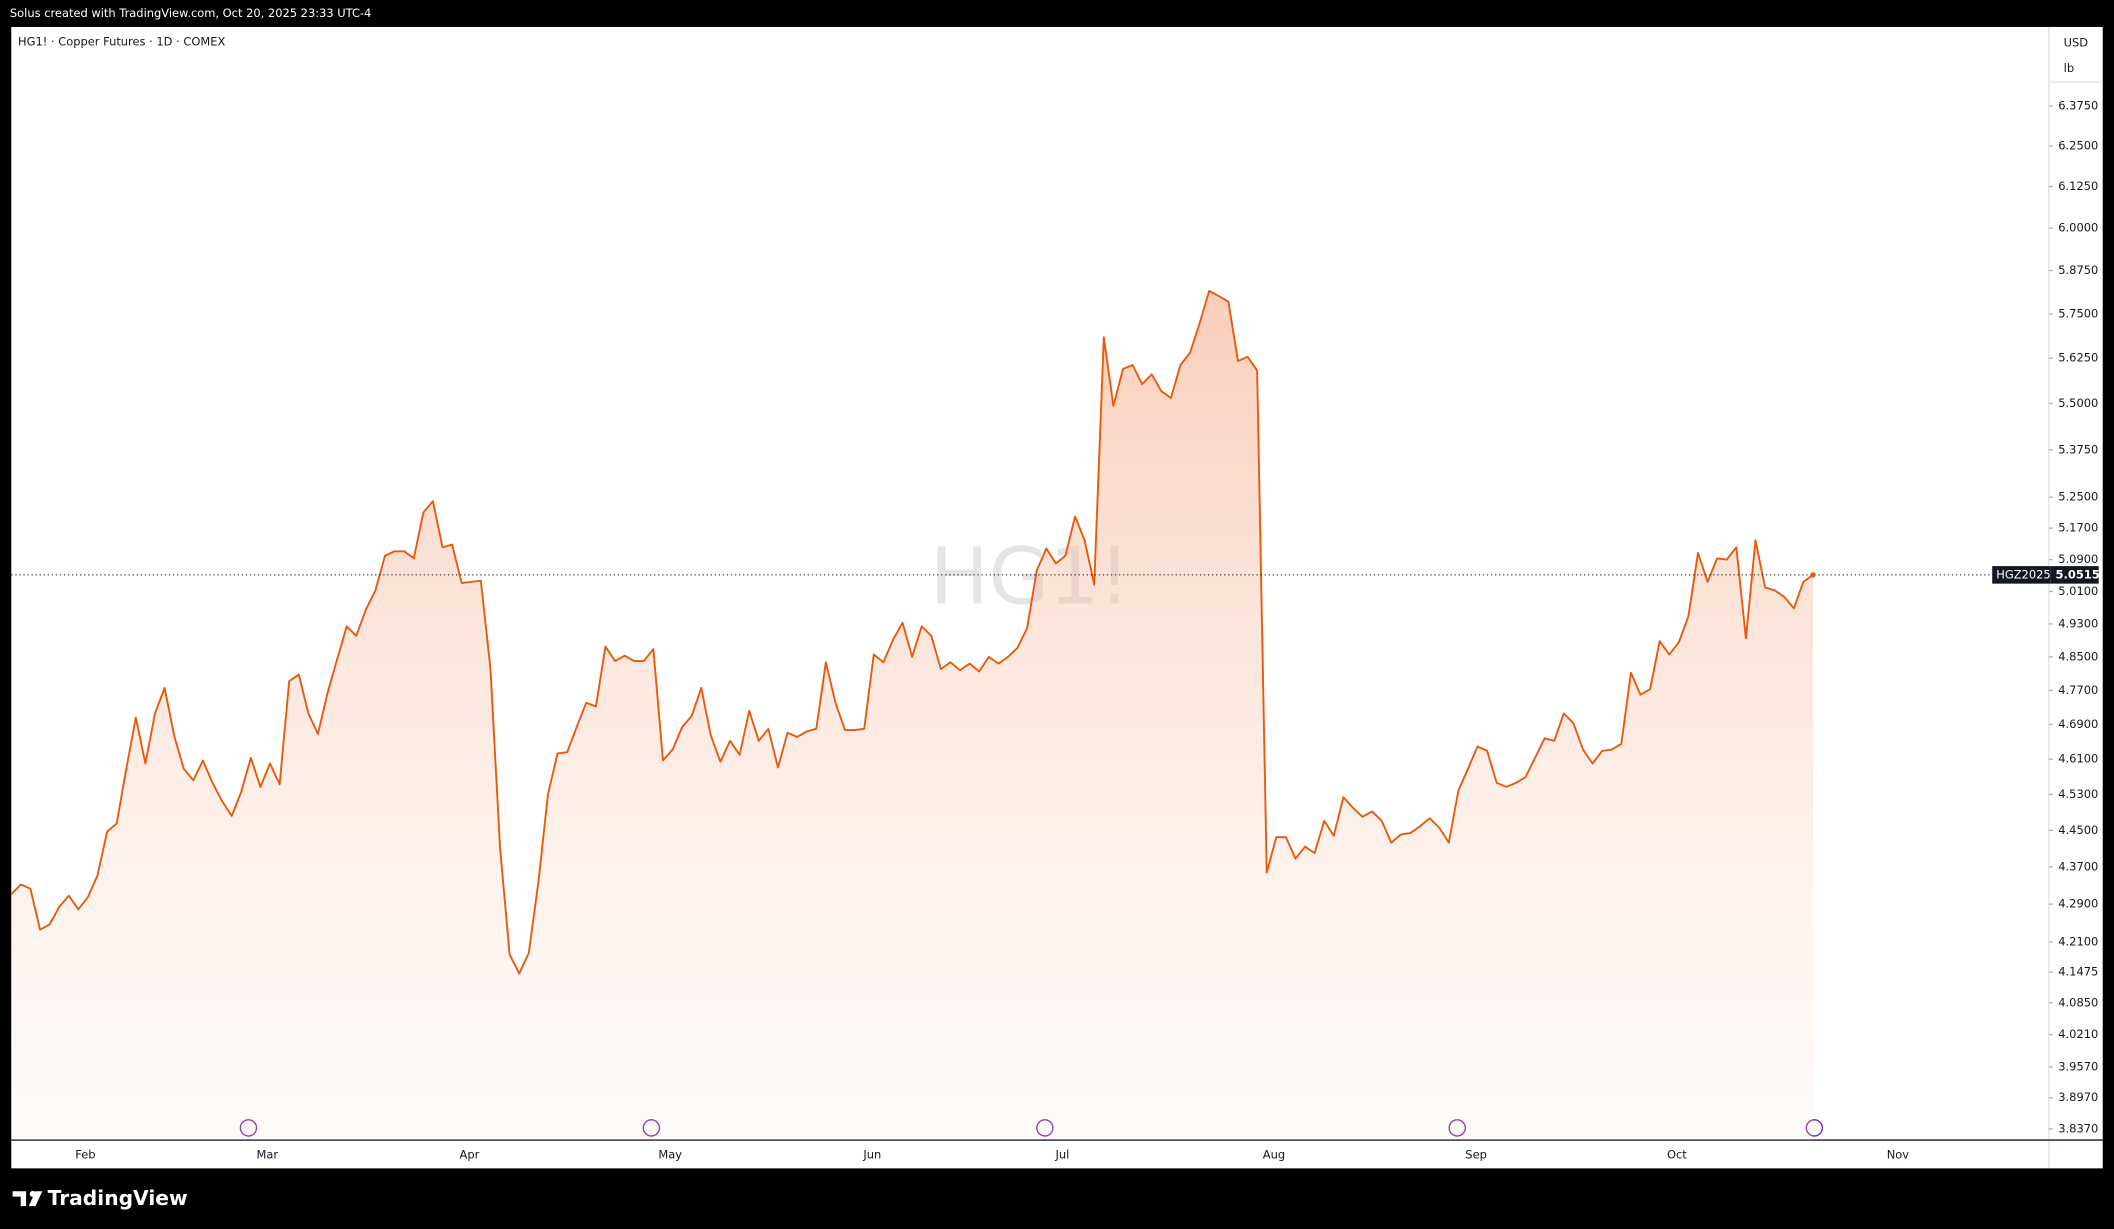  What do you see at coordinates (2078, 574) in the screenshot?
I see `last-value-label: 5.0515` at bounding box center [2078, 574].